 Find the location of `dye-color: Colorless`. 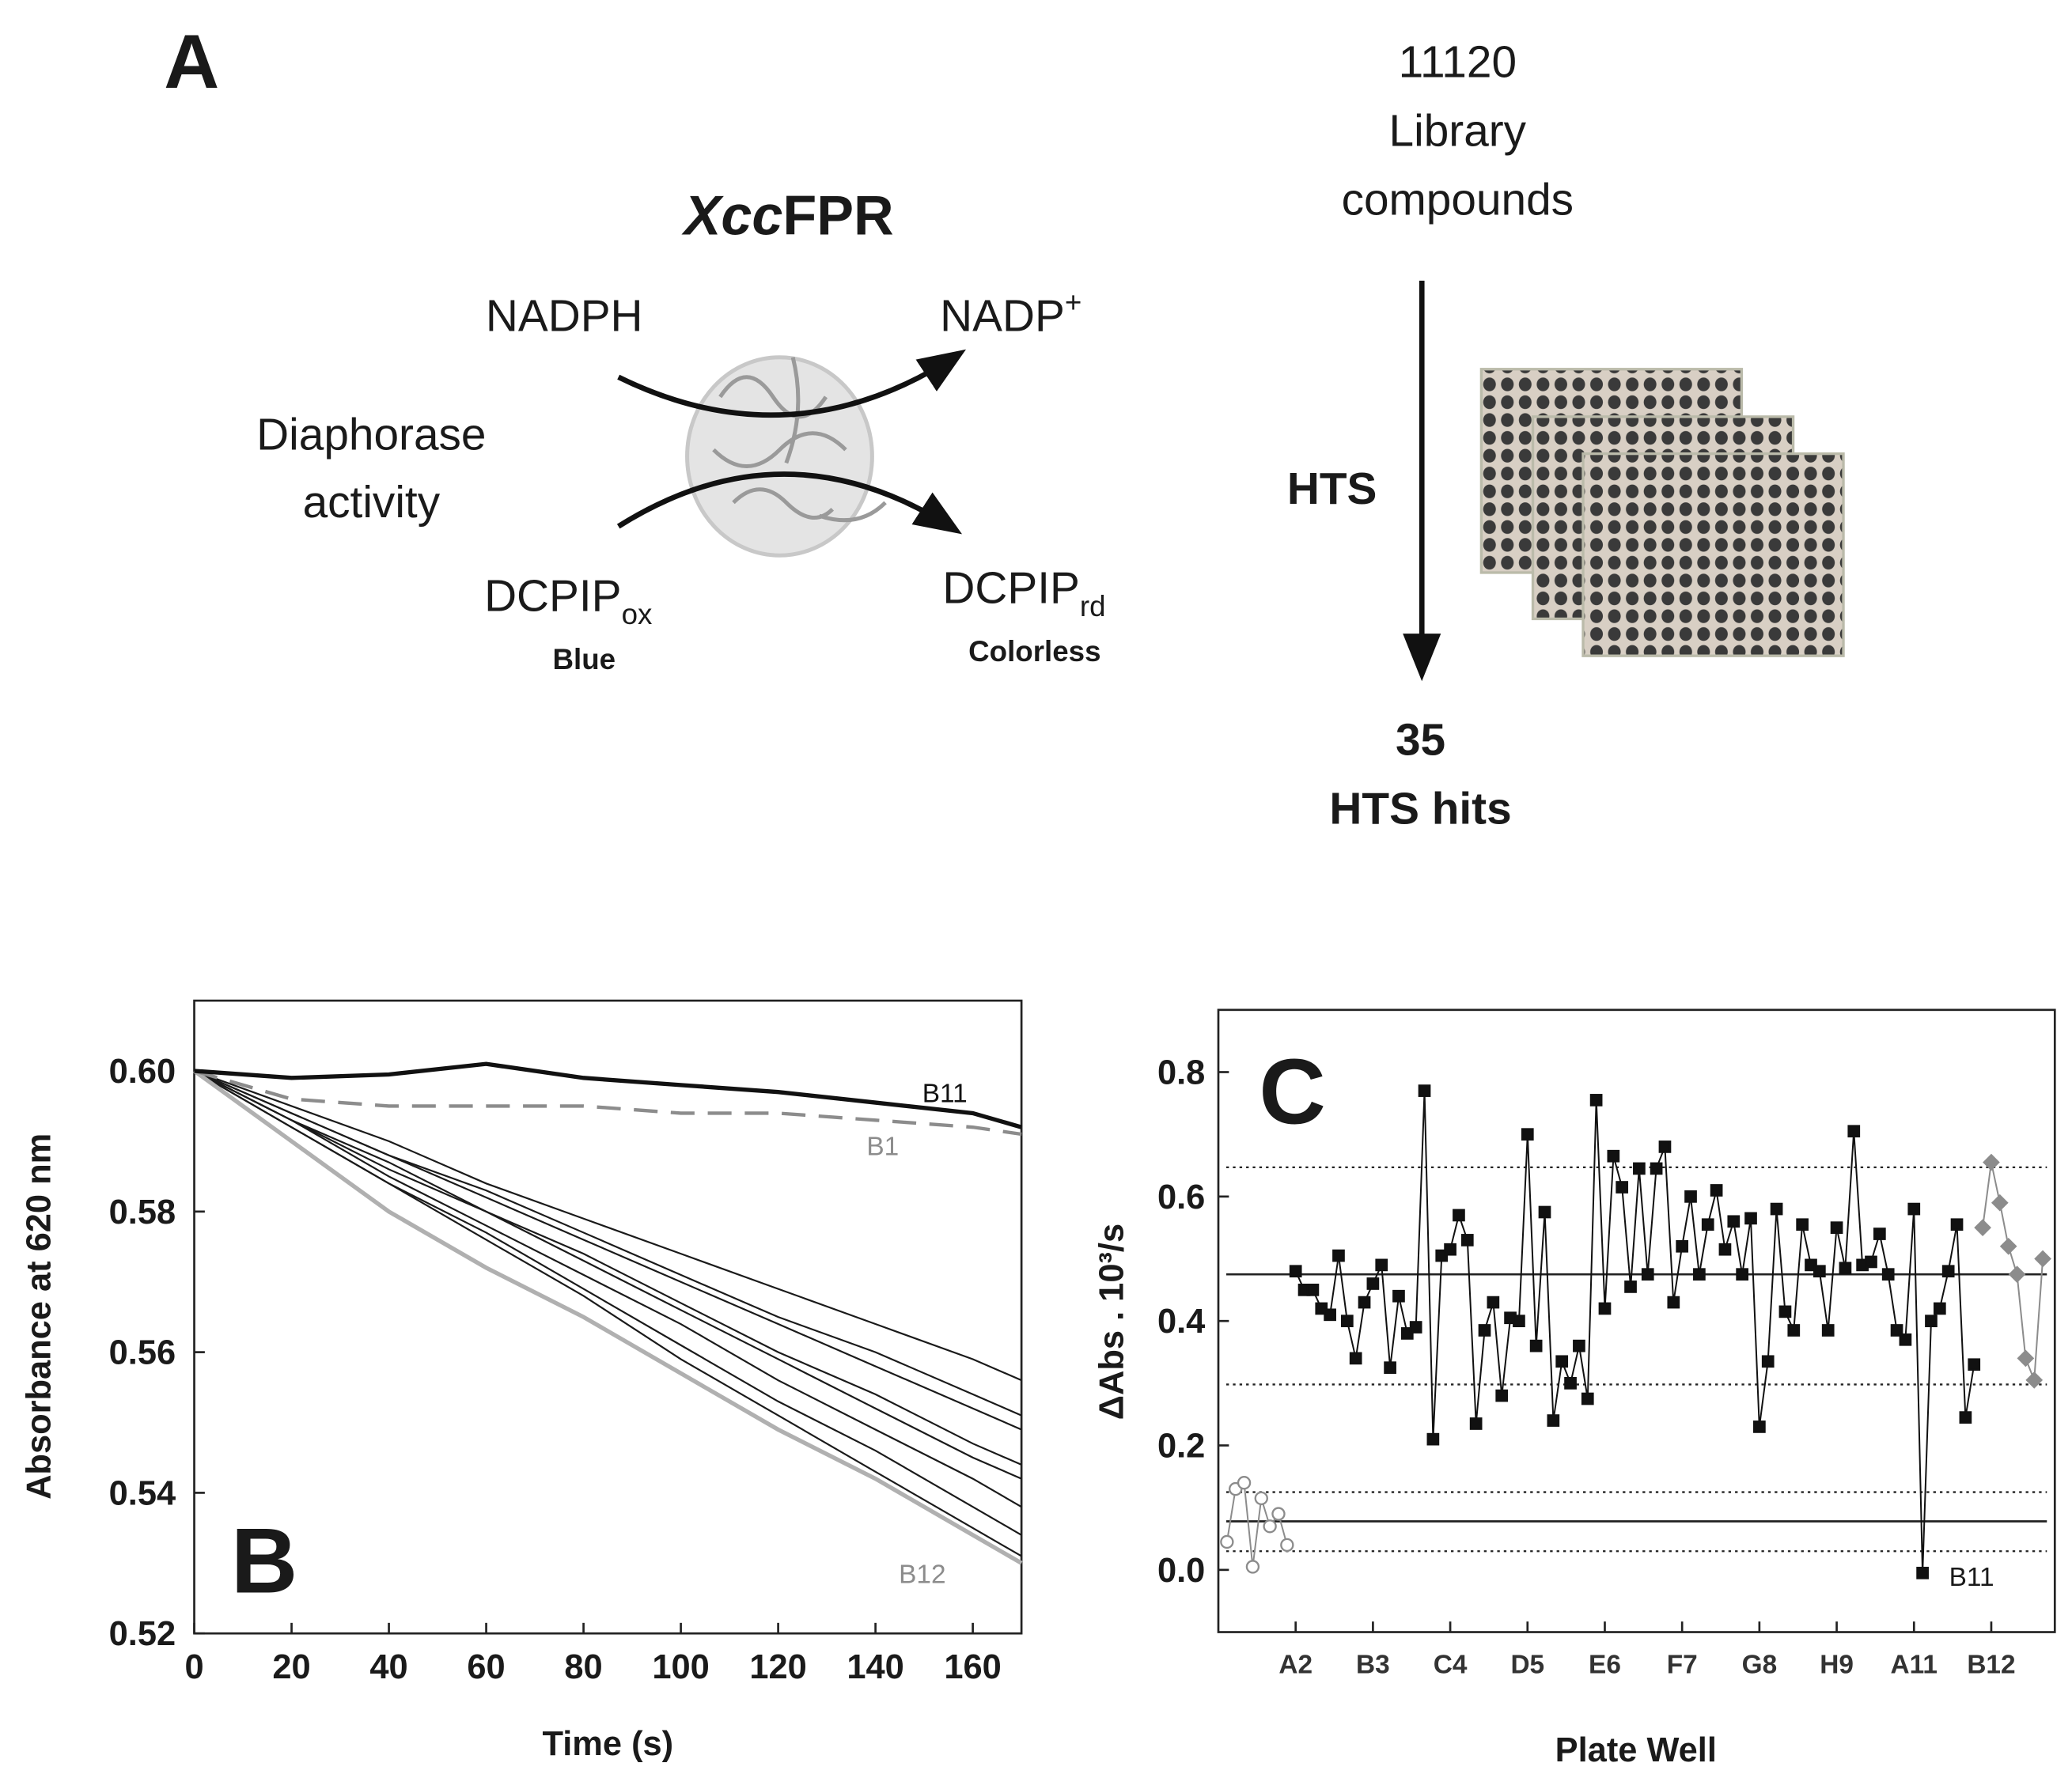

dye-color: Colorless is located at coordinates (1034, 652).